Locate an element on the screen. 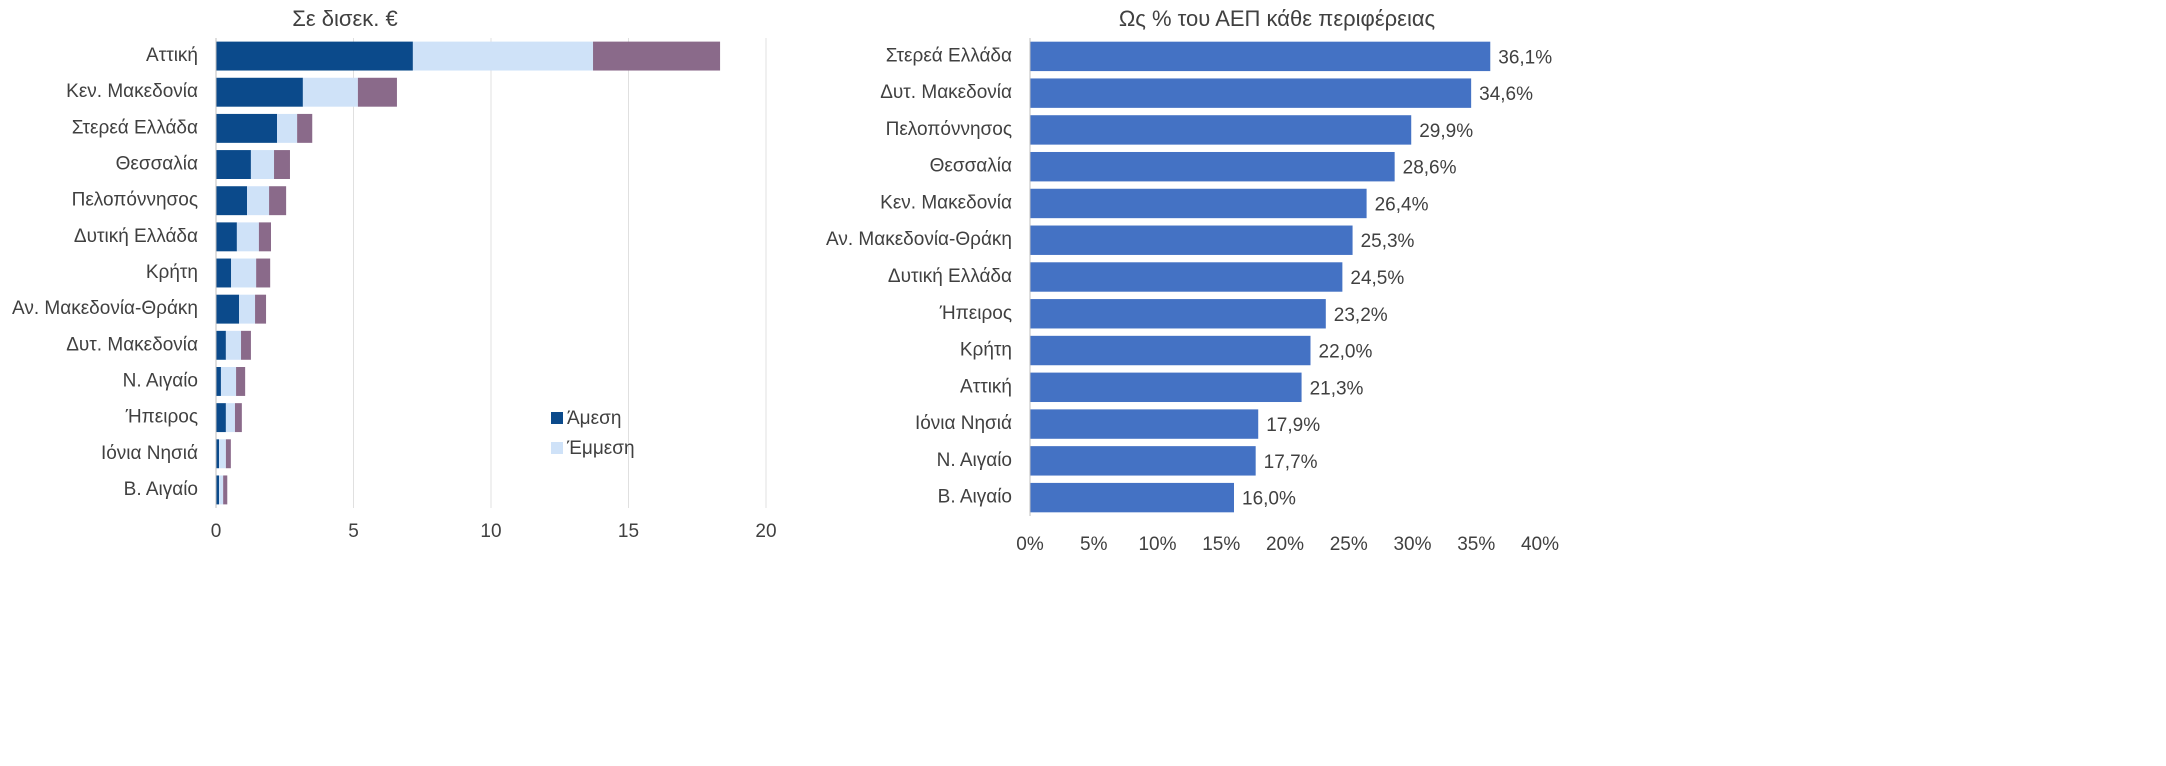  data-label: 36,1% is located at coordinates (1525, 57).